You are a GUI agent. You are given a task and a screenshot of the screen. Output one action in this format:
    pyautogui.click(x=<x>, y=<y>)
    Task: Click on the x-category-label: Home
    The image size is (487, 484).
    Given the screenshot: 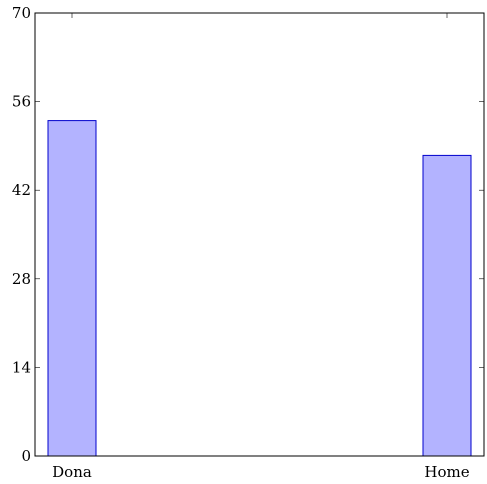 What is the action you would take?
    pyautogui.click(x=446, y=472)
    